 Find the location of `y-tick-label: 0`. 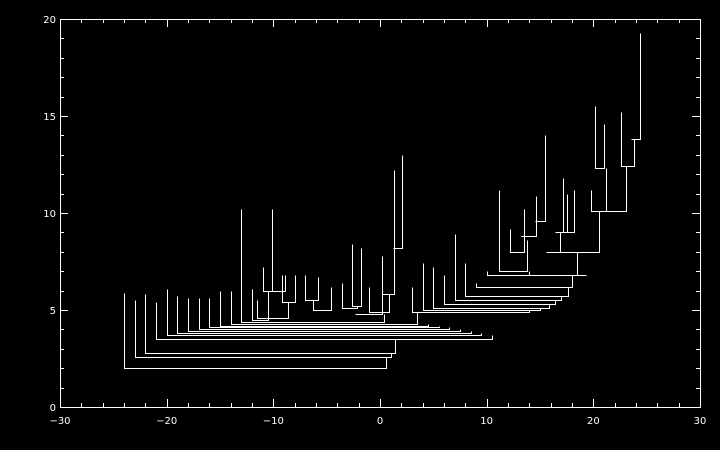

y-tick-label: 0 is located at coordinates (53, 408).